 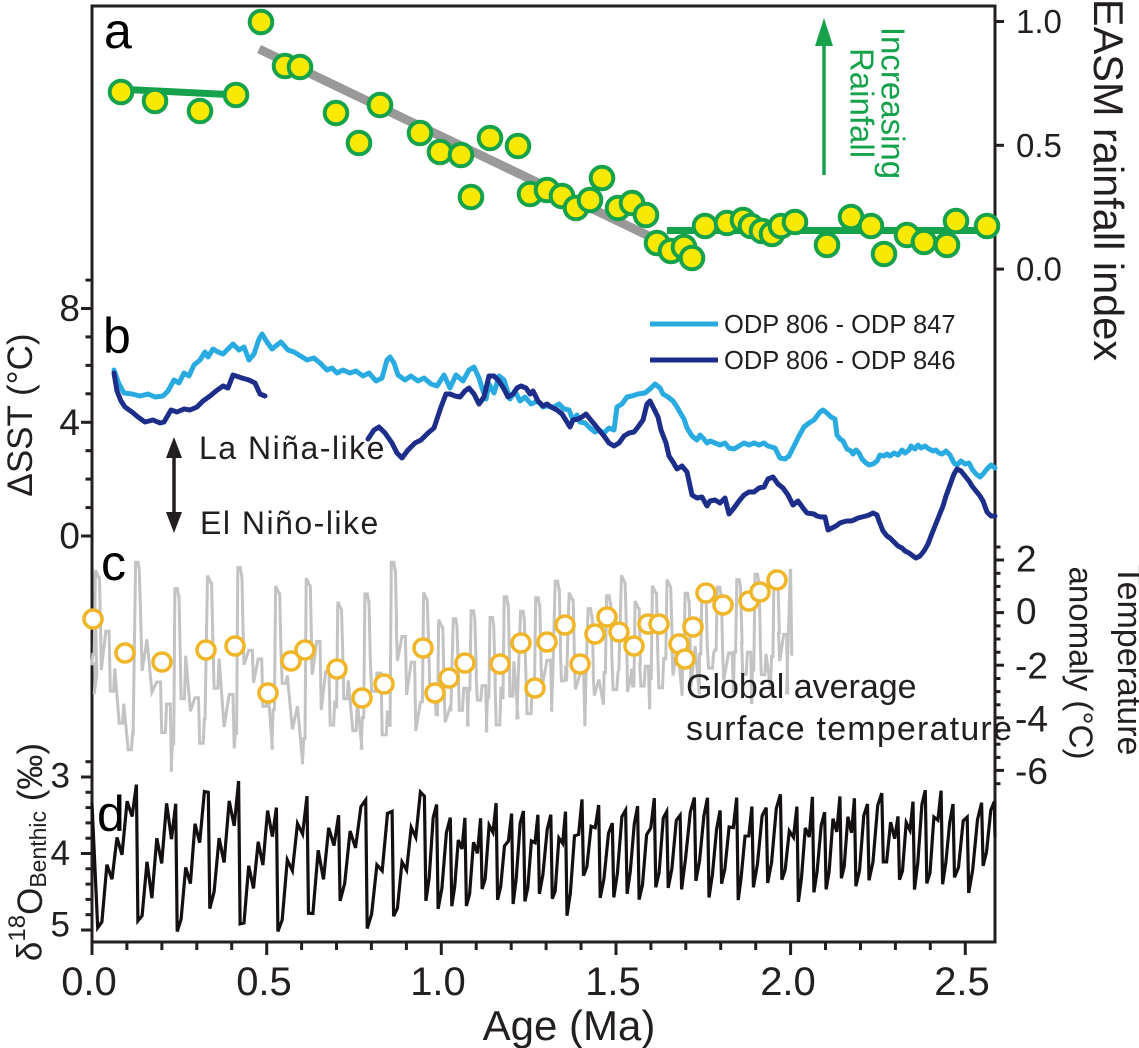 What do you see at coordinates (117, 336) in the screenshot?
I see `svg-text: b` at bounding box center [117, 336].